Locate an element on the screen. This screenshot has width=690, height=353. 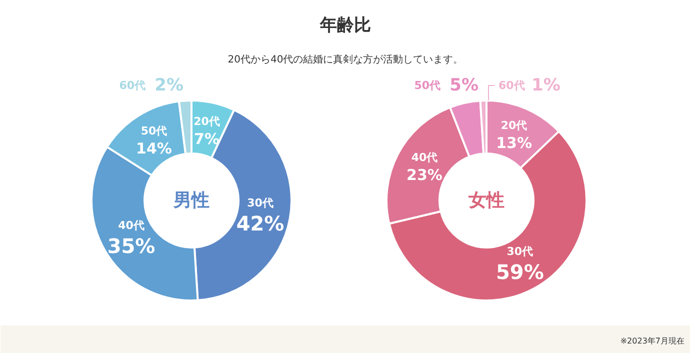
text: 男性 is located at coordinates (191, 200).